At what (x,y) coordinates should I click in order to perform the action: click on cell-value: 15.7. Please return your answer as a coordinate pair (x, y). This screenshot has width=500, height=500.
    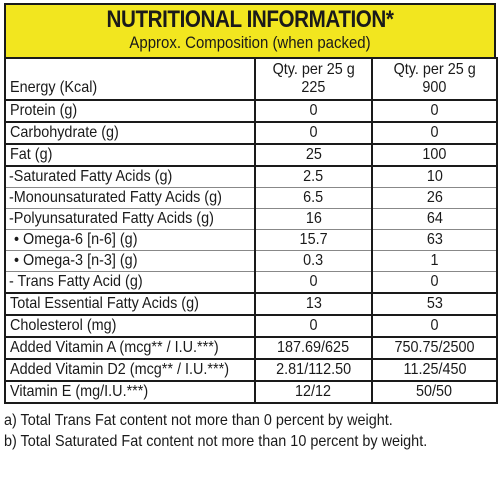
    Looking at the image, I should click on (313, 239).